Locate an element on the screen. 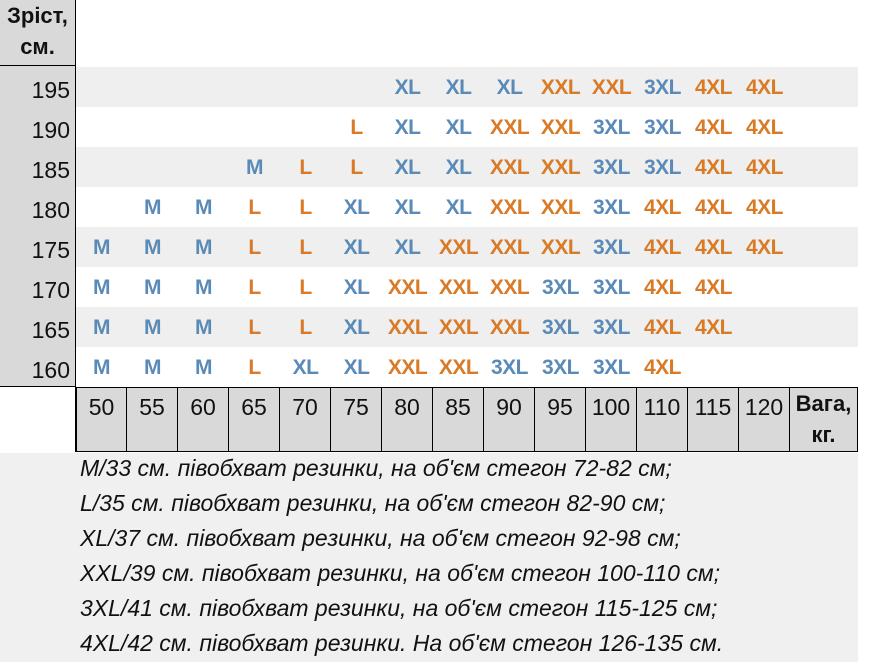 The width and height of the screenshot is (882, 662). weight-label: 115 is located at coordinates (713, 419).